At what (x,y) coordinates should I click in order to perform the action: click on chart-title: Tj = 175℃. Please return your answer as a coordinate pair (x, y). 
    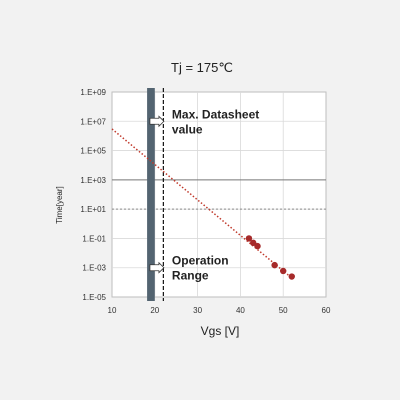
    Looking at the image, I should click on (202, 67).